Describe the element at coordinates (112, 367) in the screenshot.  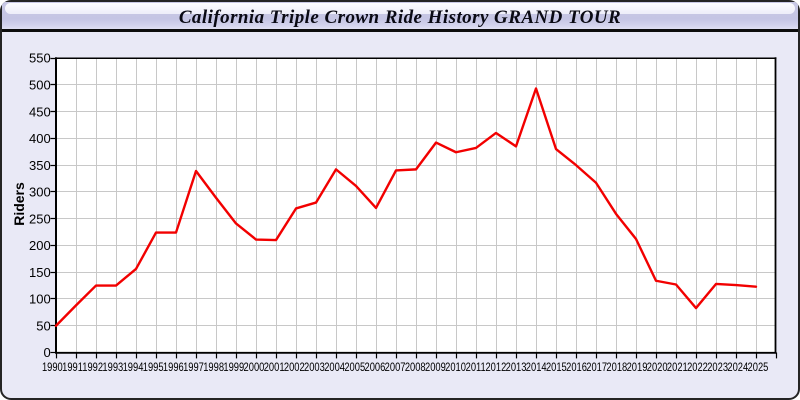
I see `svg-text: 1993` at that location.